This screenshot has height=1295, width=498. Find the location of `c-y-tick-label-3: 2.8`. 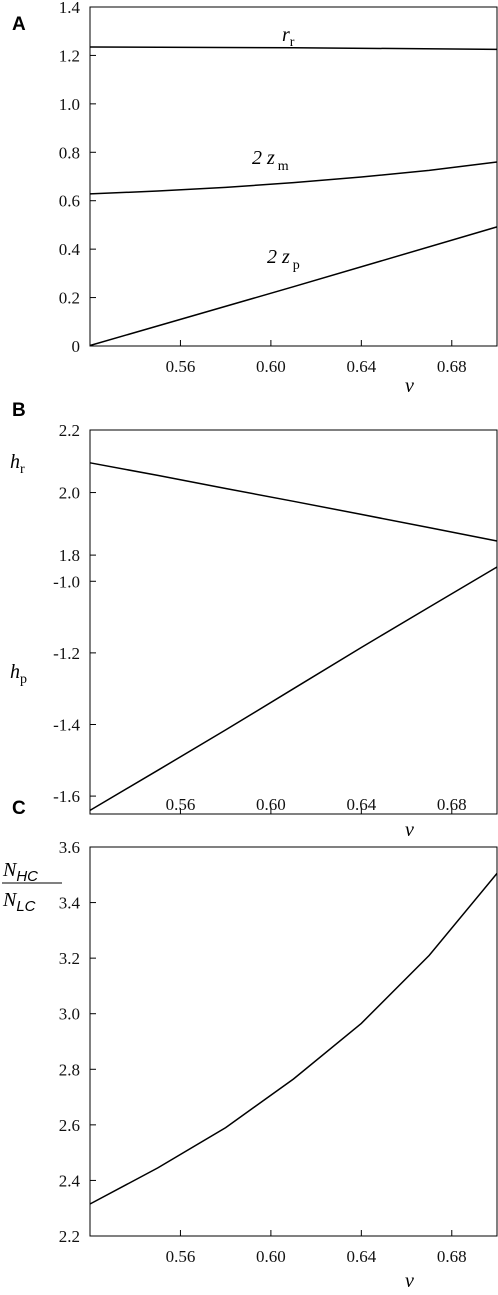

c-y-tick-label-3: 2.8 is located at coordinates (69, 1069).